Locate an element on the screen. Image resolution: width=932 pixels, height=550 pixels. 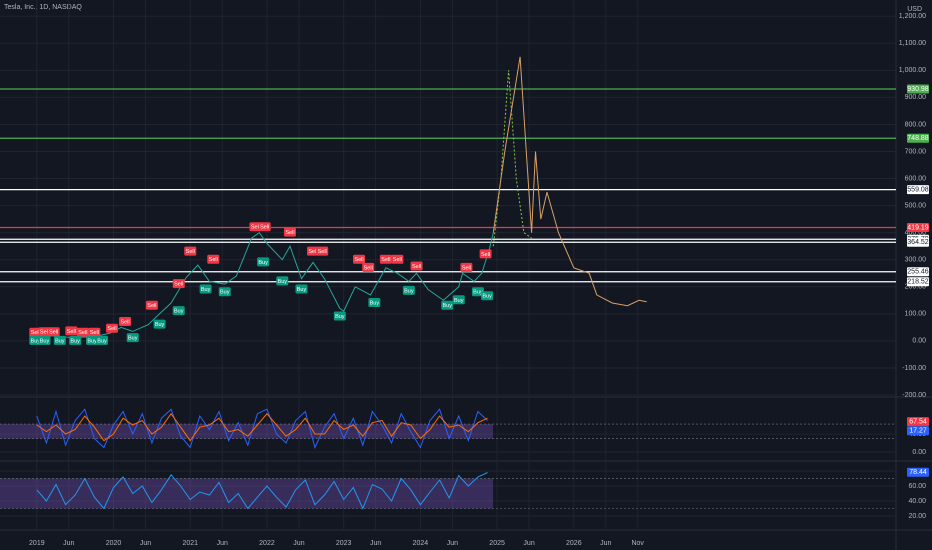
symbol-title: Tesla, Inc., 1D, NASDAQ is located at coordinates (43, 7).